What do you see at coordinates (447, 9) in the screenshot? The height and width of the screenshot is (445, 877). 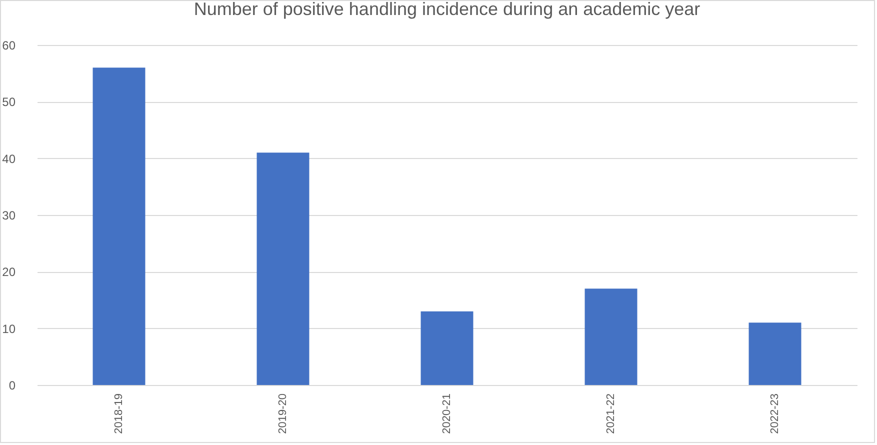 I see `chart-title: Number of positive handling incidence during an academic year` at bounding box center [447, 9].